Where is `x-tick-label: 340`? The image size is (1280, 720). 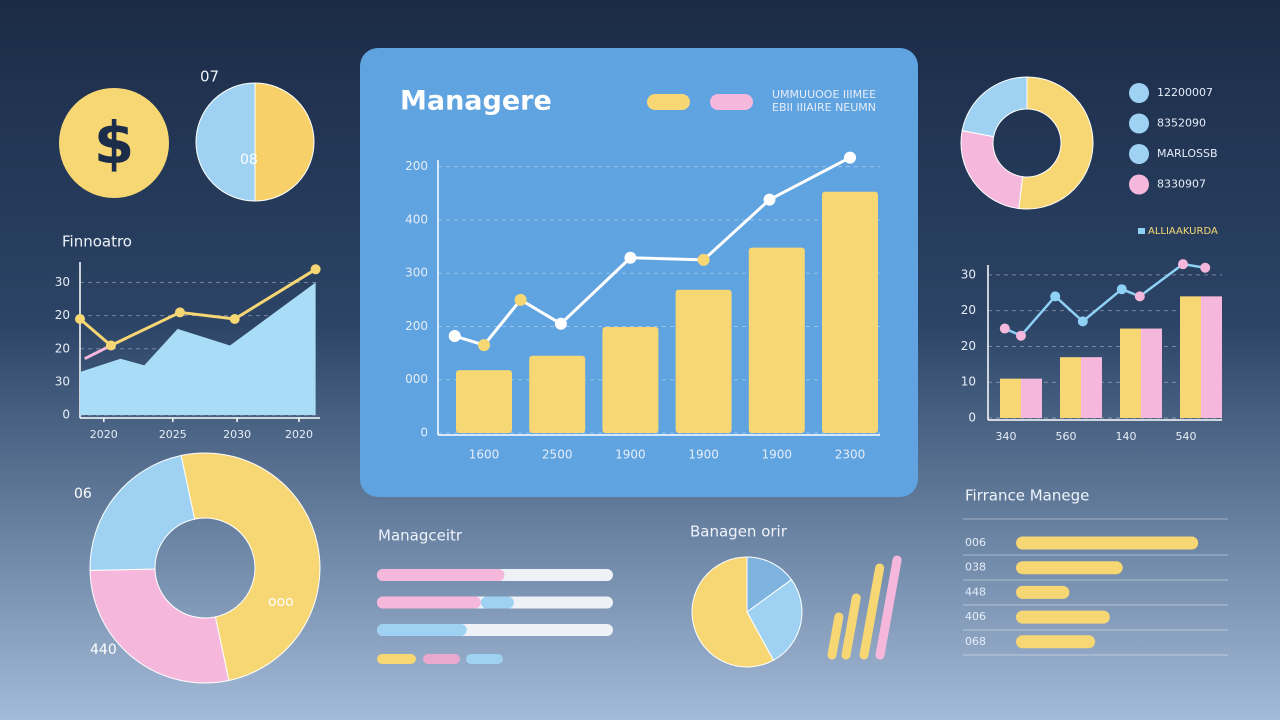 x-tick-label: 340 is located at coordinates (1006, 436).